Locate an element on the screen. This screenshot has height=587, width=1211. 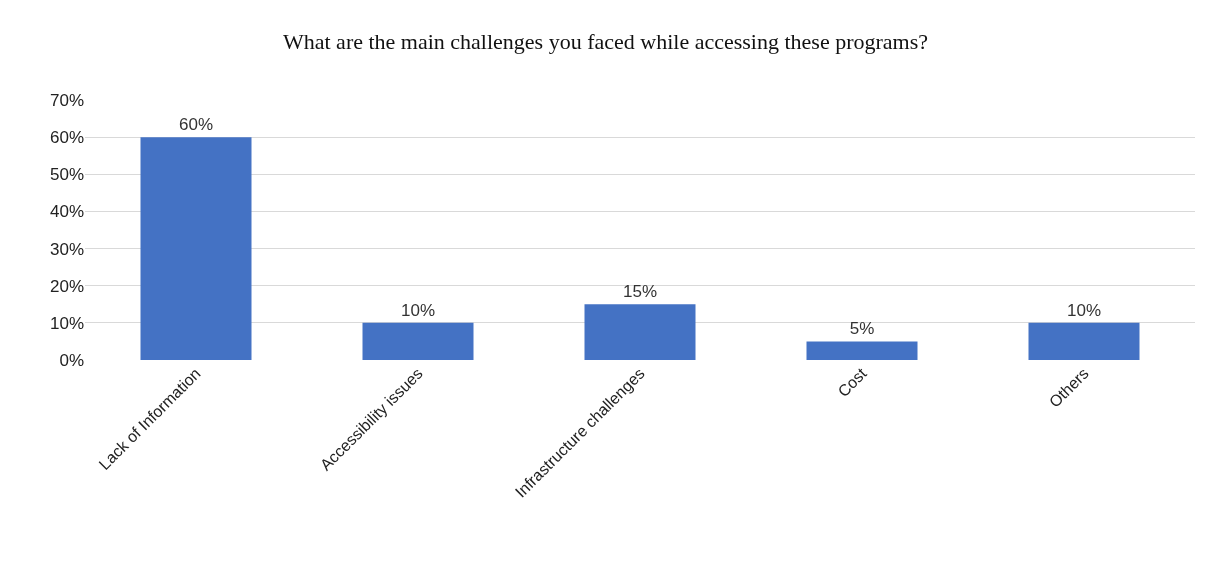
x-tick-label: Cost is located at coordinates (852, 382).